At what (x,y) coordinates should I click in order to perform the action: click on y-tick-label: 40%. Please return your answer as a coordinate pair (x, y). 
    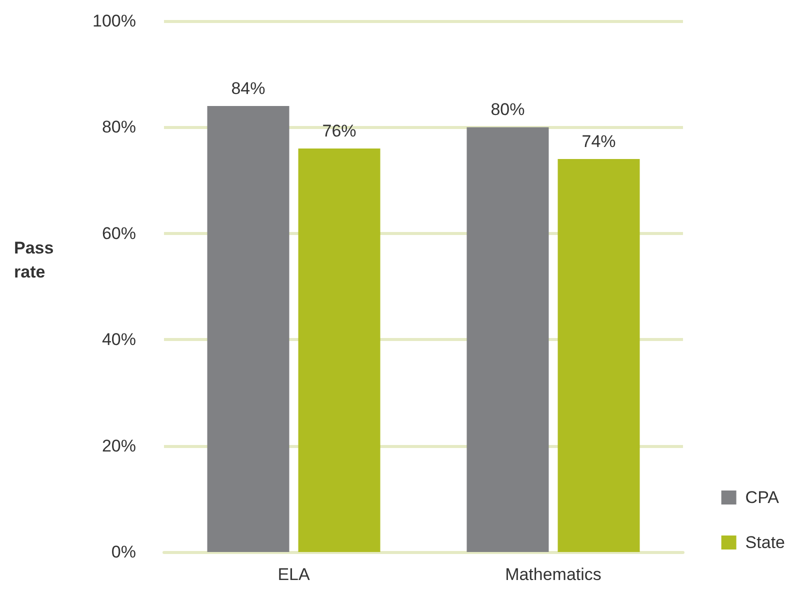
    Looking at the image, I should click on (119, 340).